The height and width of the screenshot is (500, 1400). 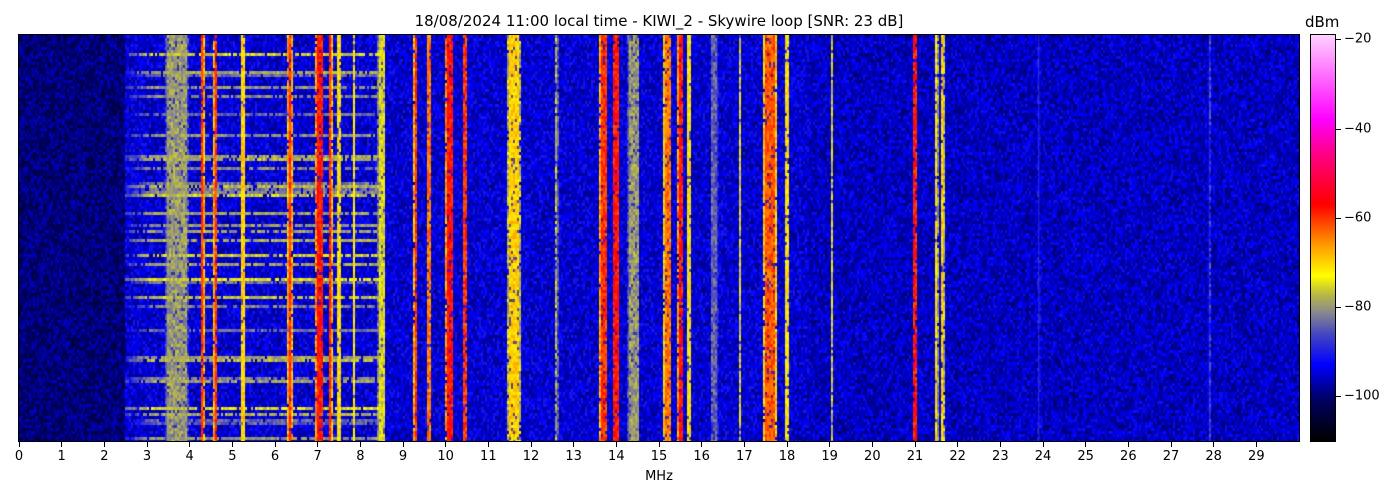 I want to click on x-tick-label: 13, so click(x=573, y=456).